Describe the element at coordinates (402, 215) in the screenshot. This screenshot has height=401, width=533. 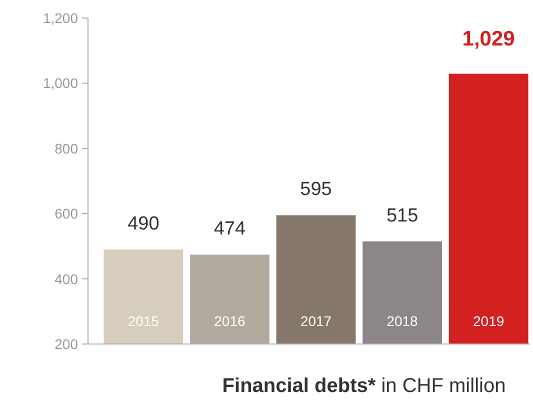
I see `data-label: 515` at that location.